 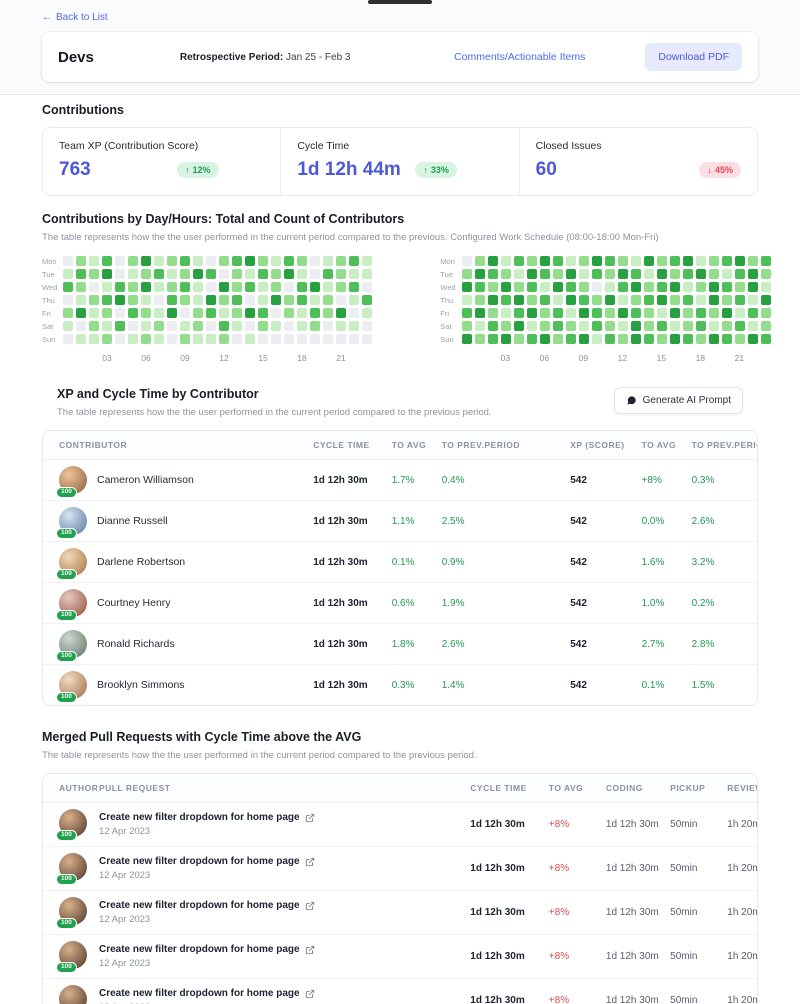 What do you see at coordinates (199, 949) in the screenshot?
I see `pr-title-link: Create new filter dropdown for home page` at bounding box center [199, 949].